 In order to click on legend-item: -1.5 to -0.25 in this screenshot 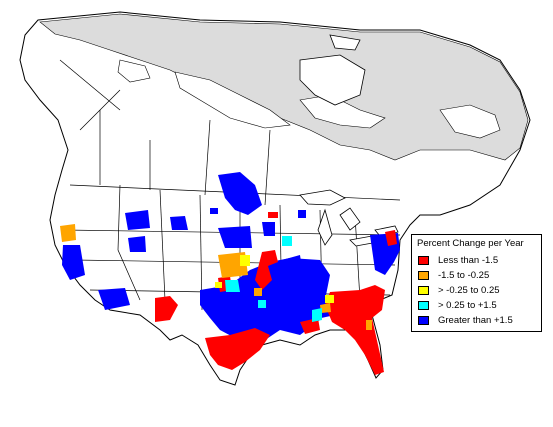, I will do `click(453, 275)`.